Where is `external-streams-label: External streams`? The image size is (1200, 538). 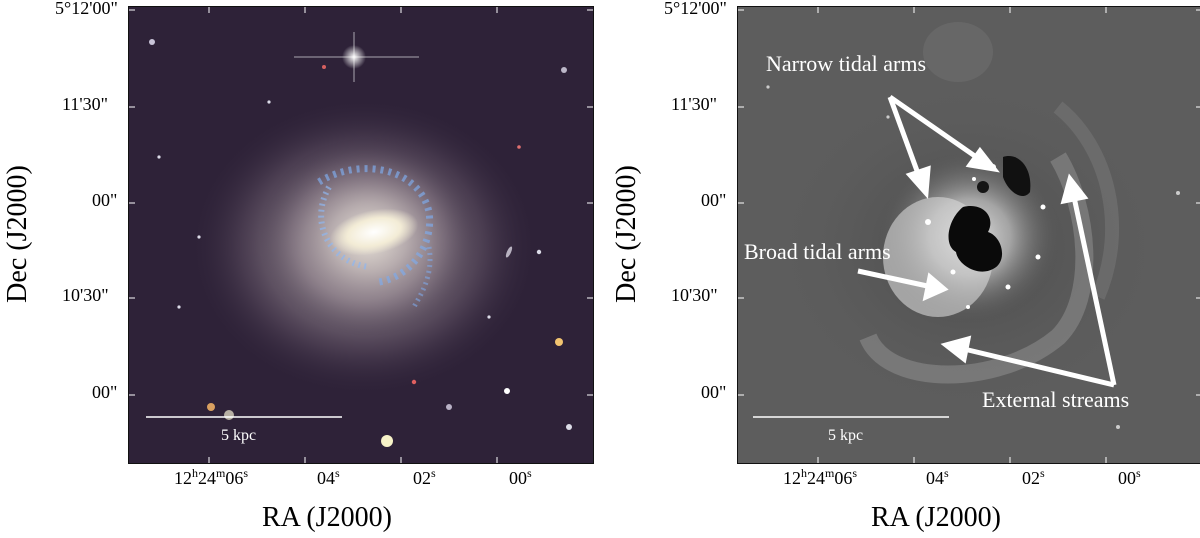
external-streams-label: External streams is located at coordinates (1056, 399).